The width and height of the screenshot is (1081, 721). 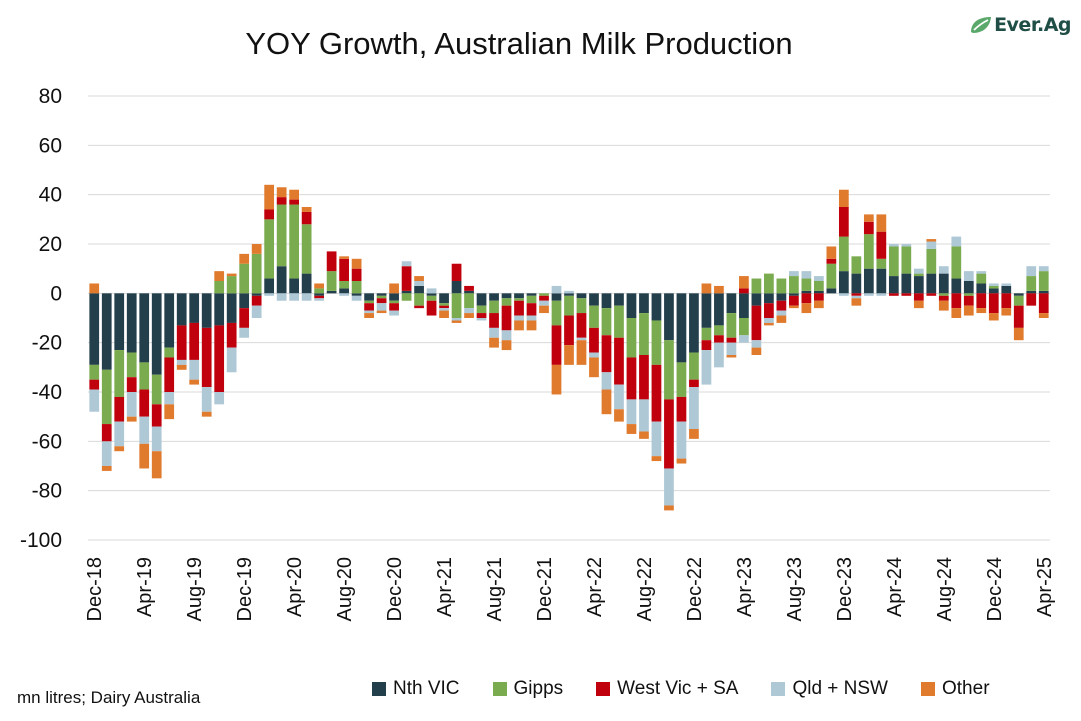 What do you see at coordinates (1032, 25) in the screenshot?
I see `logo-text: Ever.Ag` at bounding box center [1032, 25].